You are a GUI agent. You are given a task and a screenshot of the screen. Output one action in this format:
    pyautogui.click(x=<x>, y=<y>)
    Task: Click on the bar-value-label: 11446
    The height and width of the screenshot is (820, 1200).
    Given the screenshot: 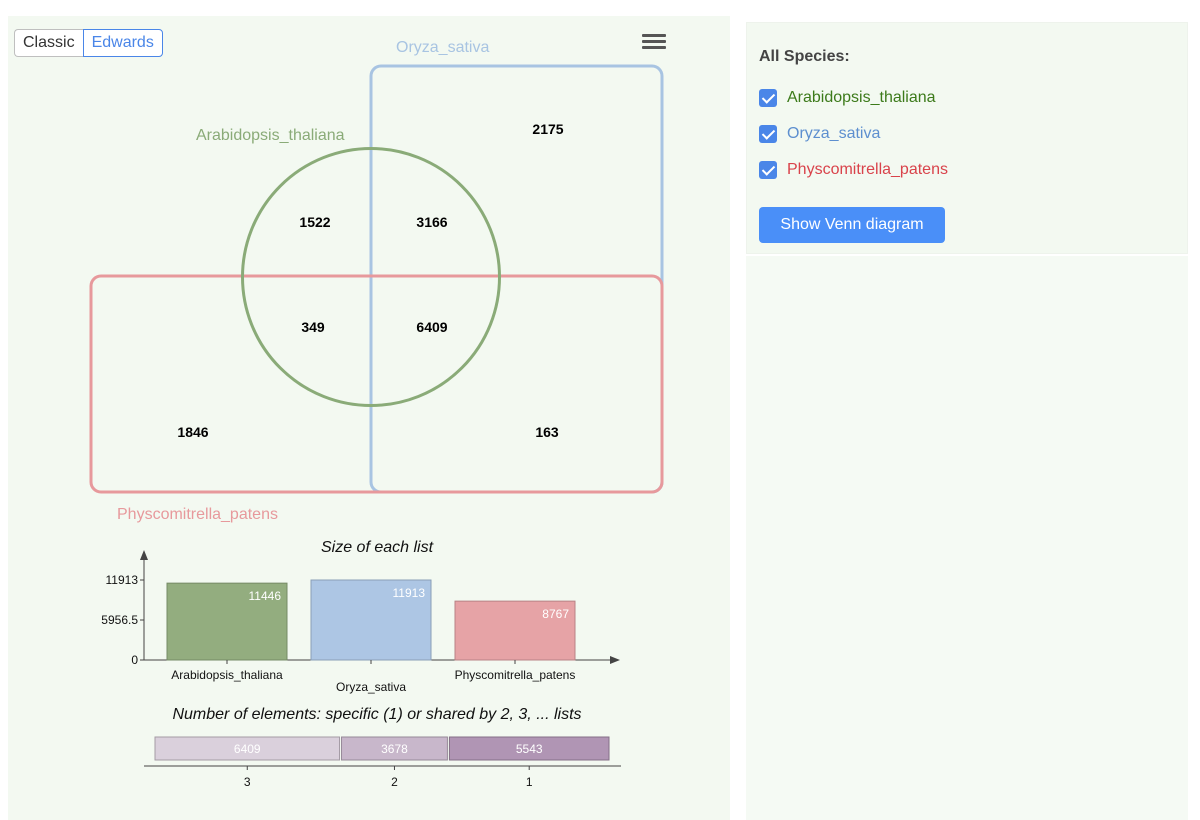 What is the action you would take?
    pyautogui.click(x=265, y=596)
    